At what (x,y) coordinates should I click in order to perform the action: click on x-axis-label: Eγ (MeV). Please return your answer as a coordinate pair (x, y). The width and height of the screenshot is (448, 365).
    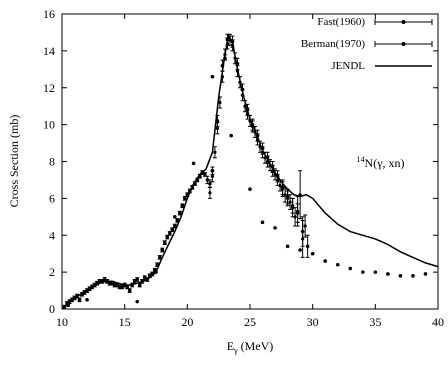
    Looking at the image, I should click on (250, 347).